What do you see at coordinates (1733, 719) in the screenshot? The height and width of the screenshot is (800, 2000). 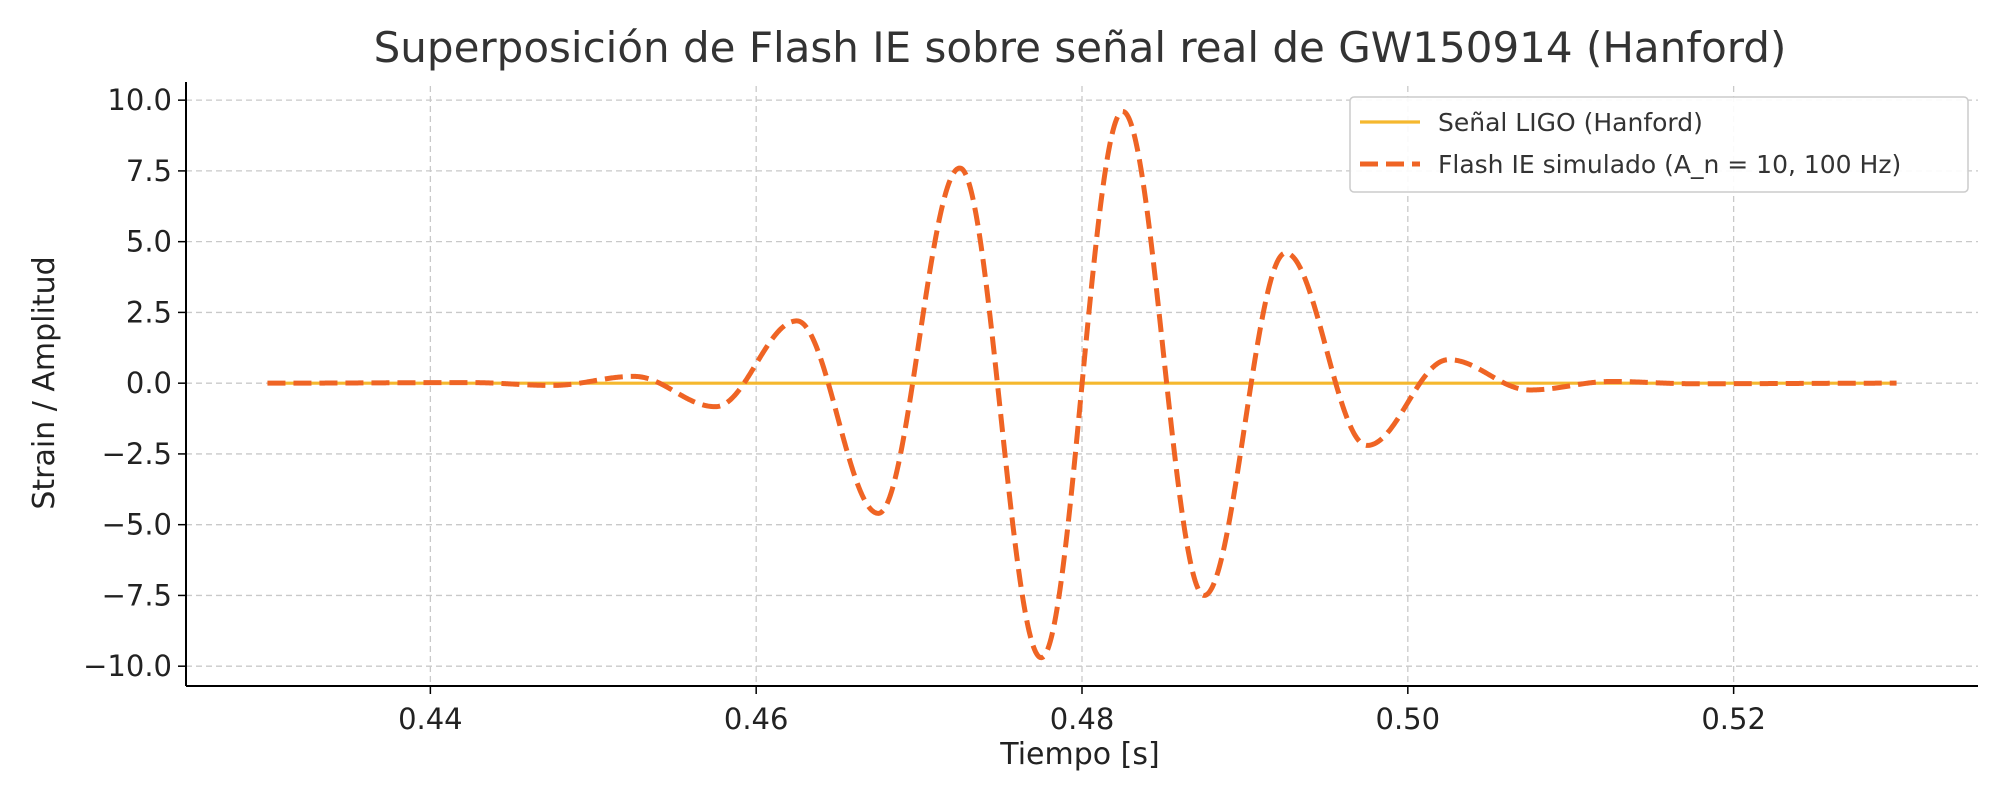 I see `x-tick-label: 0.52` at bounding box center [1733, 719].